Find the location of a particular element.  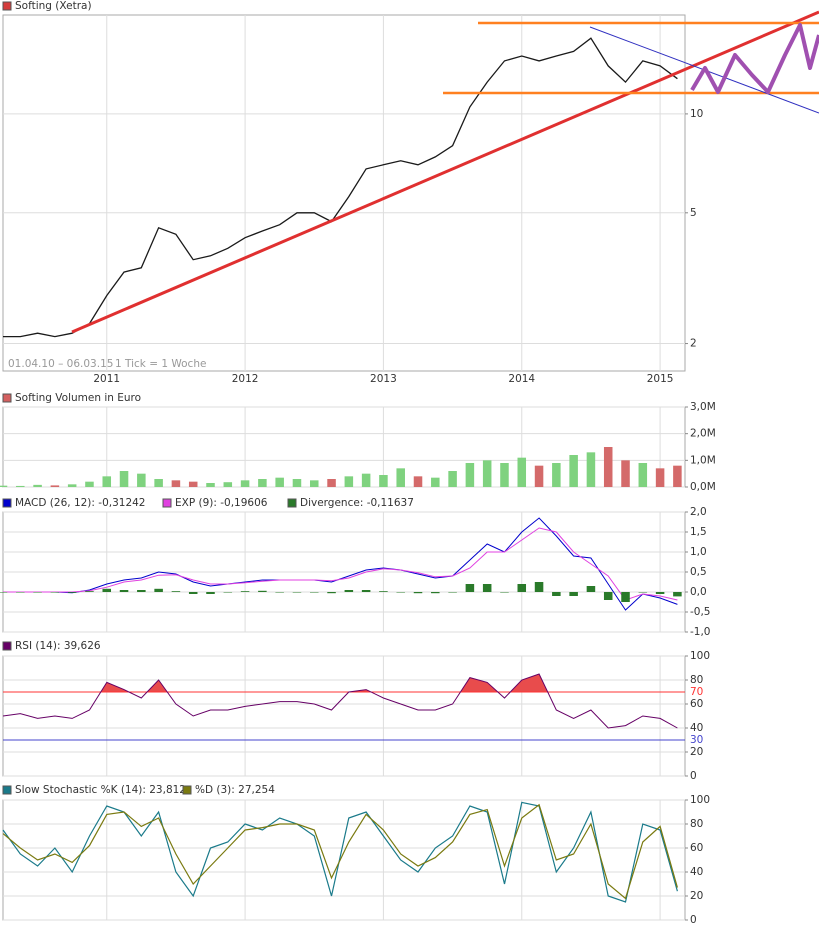

y-tick-label: 2,0 is located at coordinates (698, 512).